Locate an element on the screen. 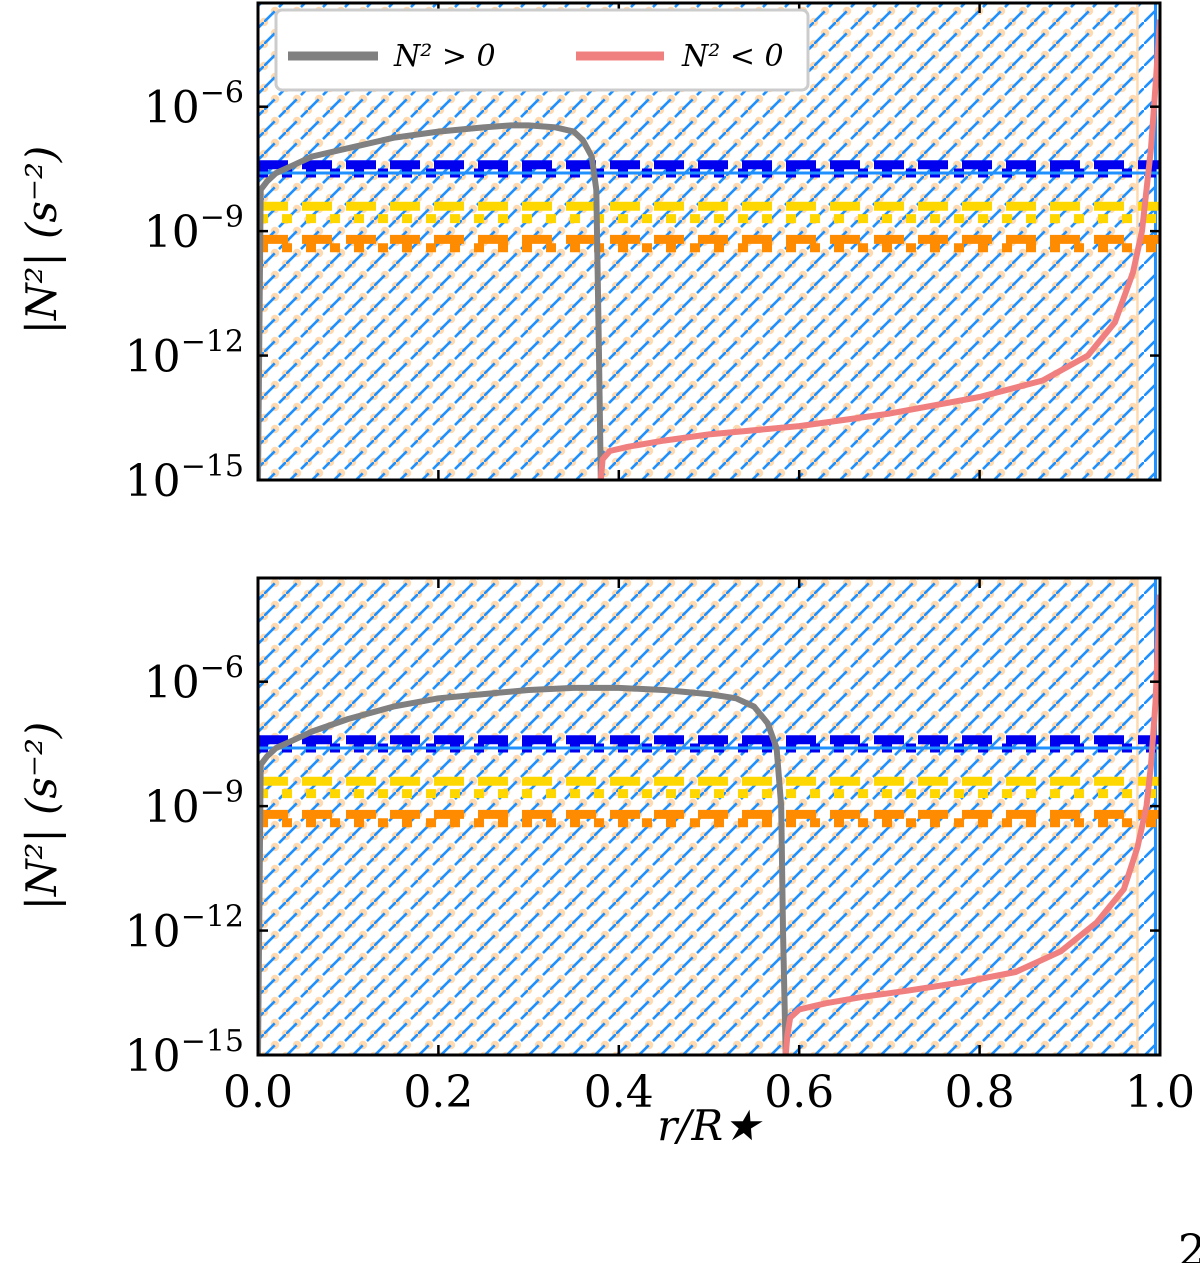 The image size is (1200, 1263). x-tick-label: 0.4 is located at coordinates (619, 1092).